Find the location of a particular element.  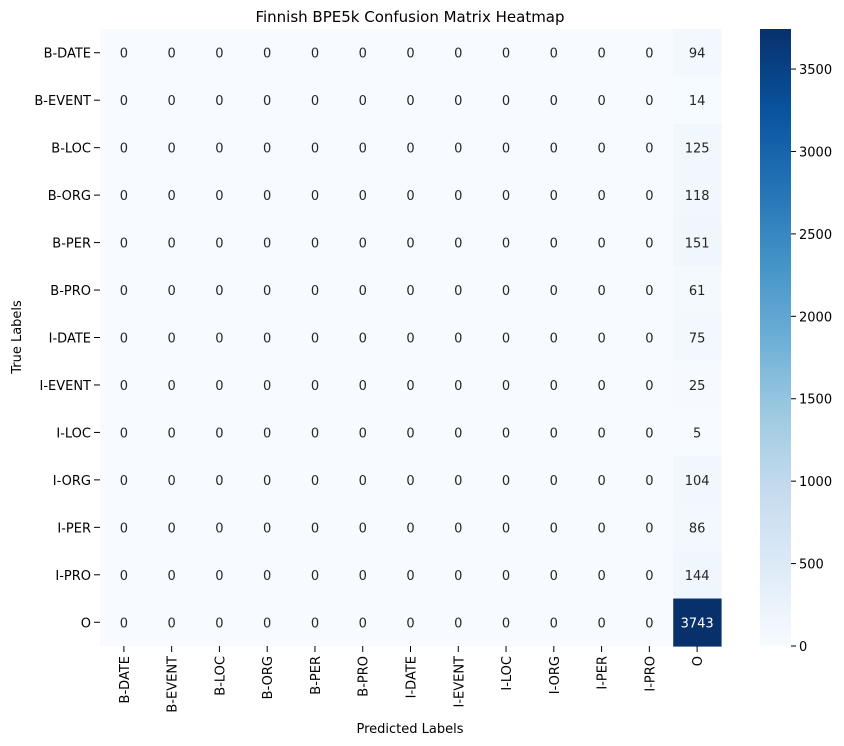

x-tick-label: B-ORG is located at coordinates (268, 677).